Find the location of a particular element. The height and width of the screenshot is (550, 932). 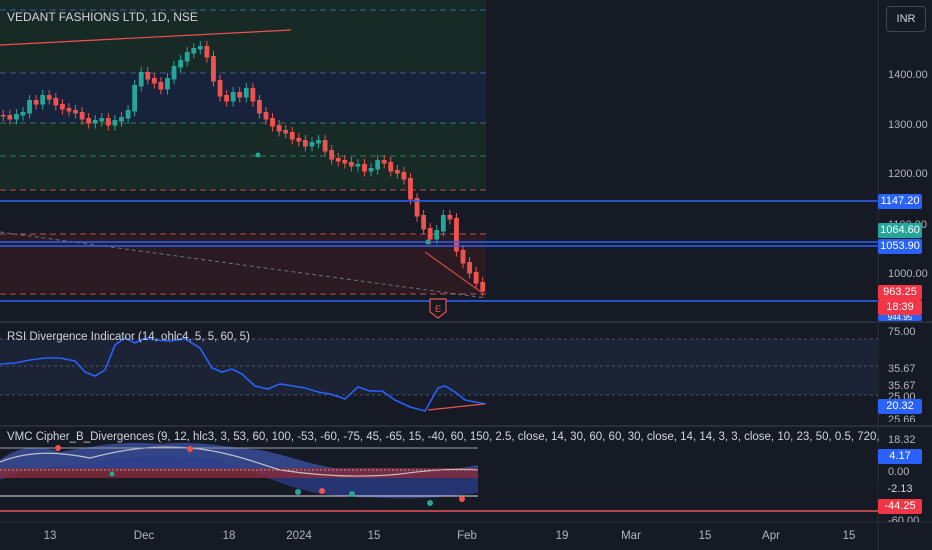

price-badge-945: 944.95 is located at coordinates (900, 318).